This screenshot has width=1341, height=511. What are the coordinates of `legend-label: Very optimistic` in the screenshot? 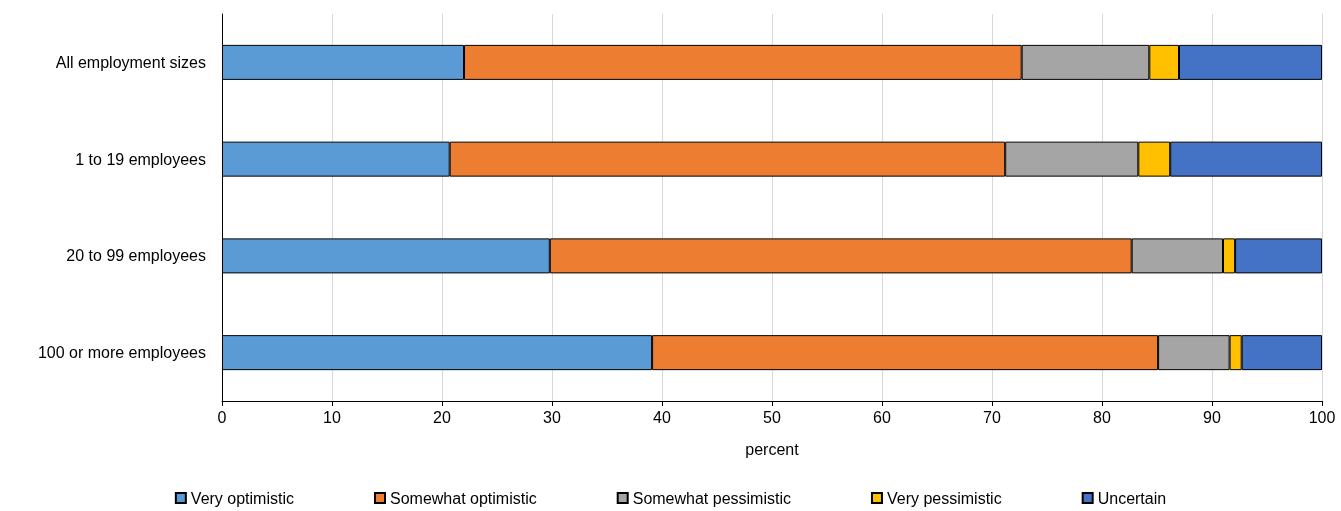 It's located at (242, 498).